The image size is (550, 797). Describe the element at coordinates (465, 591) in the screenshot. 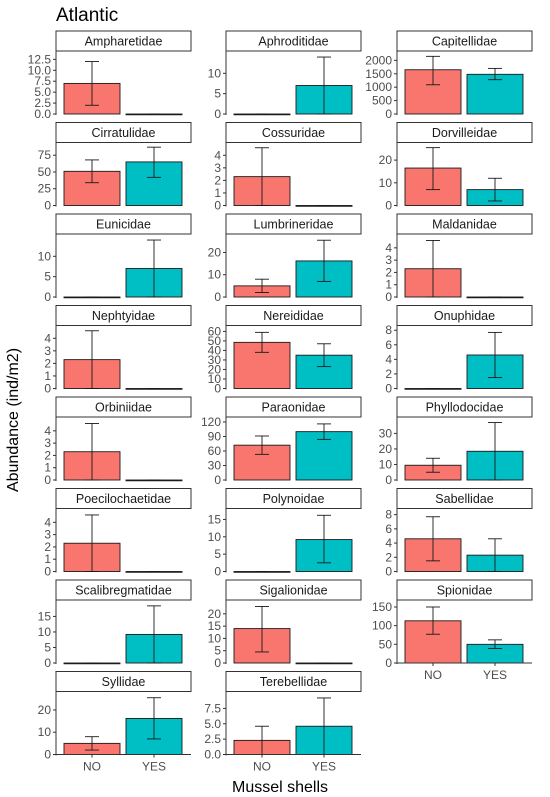

I see `facet-strip-label: Spionidae` at that location.